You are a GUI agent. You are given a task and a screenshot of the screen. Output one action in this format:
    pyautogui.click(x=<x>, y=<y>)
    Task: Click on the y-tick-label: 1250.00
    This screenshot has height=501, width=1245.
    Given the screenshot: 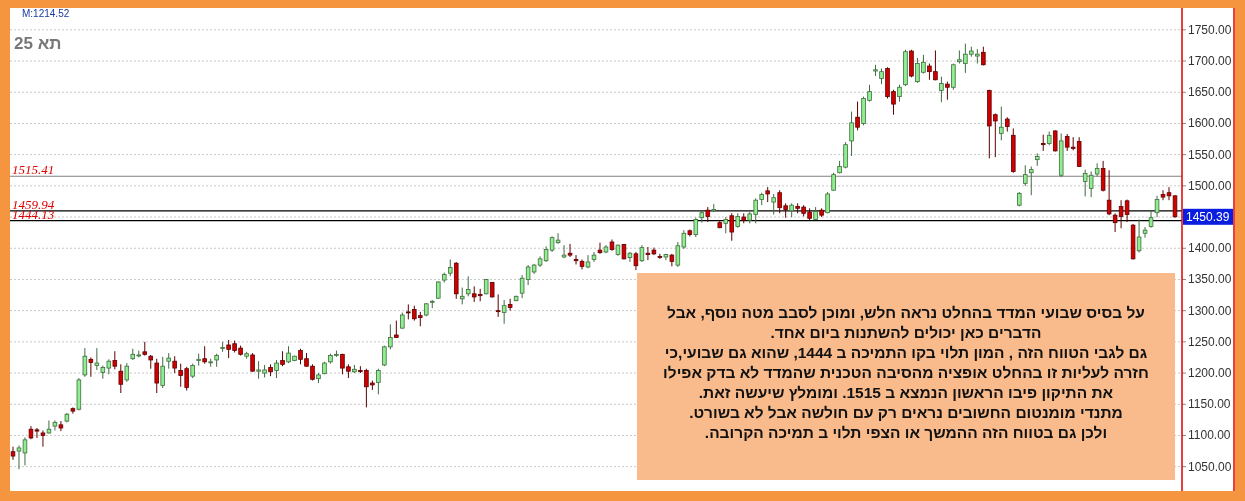 What is the action you would take?
    pyautogui.click(x=1210, y=341)
    